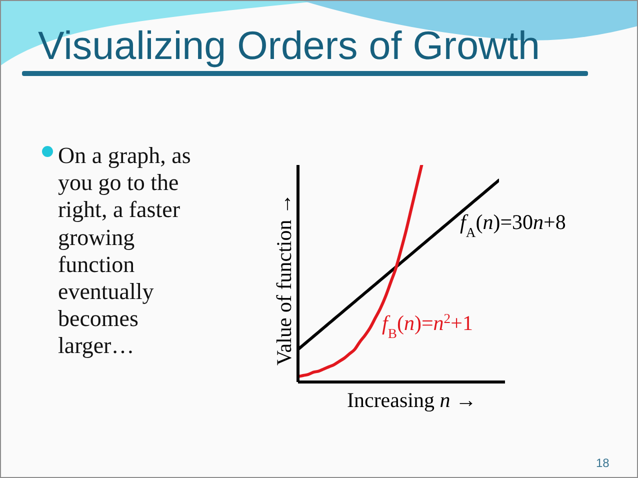 This screenshot has height=478, width=638. I want to click on text: 18, so click(603, 463).